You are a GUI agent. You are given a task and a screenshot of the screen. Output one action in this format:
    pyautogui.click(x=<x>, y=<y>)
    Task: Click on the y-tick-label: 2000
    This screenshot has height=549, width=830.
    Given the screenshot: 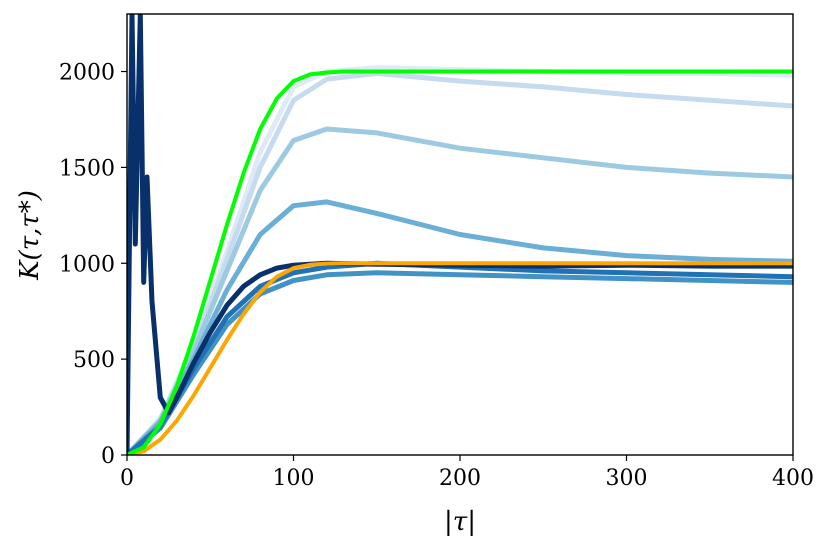 What is the action you would take?
    pyautogui.click(x=87, y=73)
    